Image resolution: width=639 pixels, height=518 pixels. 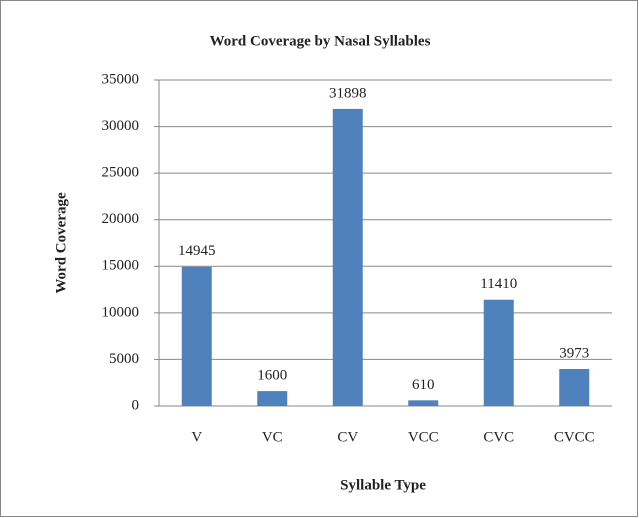 I want to click on chart-title: Word Coverage by Nasal Syllables, so click(x=320, y=41).